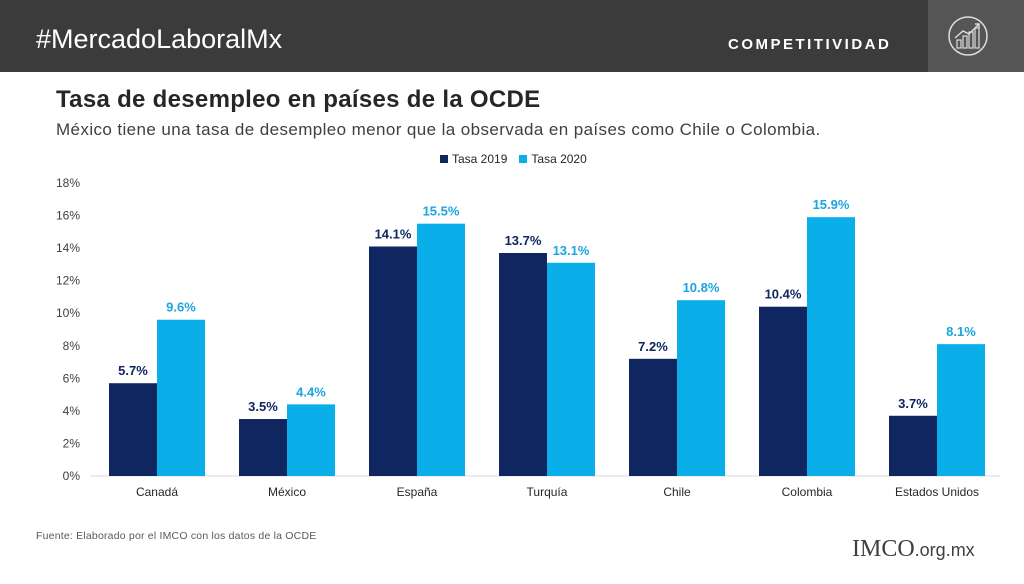 Image resolution: width=1024 pixels, height=584 pixels. What do you see at coordinates (480, 159) in the screenshot?
I see `legend-label-2019: Tasa 2019` at bounding box center [480, 159].